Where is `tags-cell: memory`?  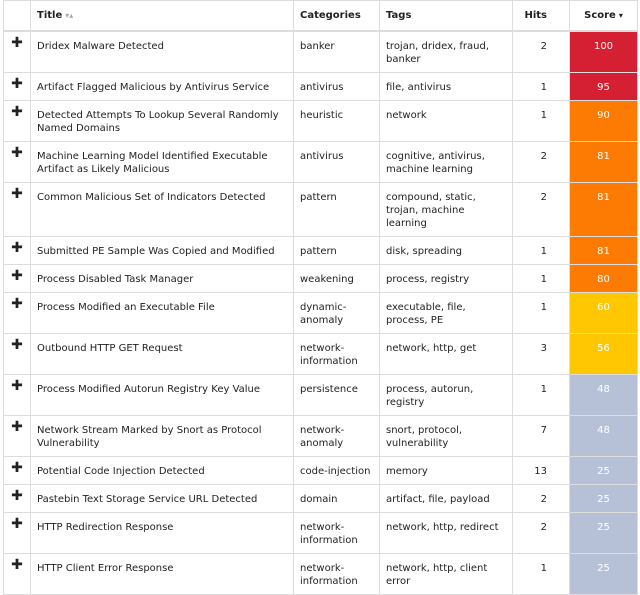 tags-cell: memory is located at coordinates (446, 470).